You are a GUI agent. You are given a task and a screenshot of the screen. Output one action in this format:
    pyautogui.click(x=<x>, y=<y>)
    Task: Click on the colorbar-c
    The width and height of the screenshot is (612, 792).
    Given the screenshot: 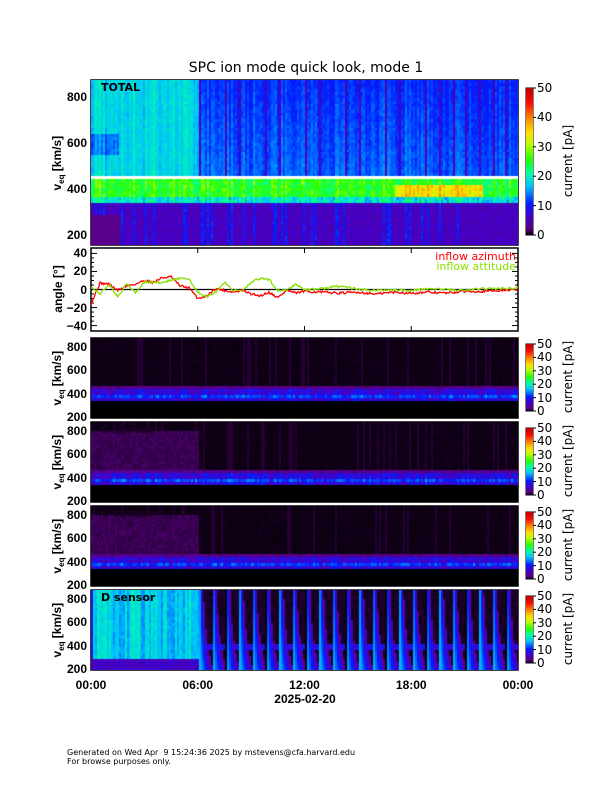 What is the action you would take?
    pyautogui.click(x=529, y=545)
    